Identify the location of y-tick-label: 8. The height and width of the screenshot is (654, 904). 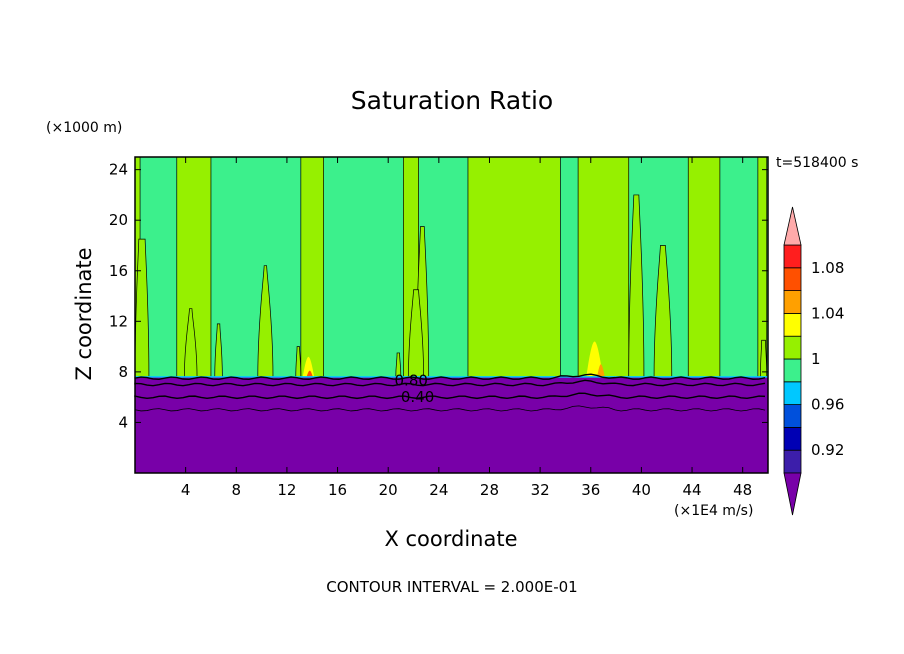
(123, 372).